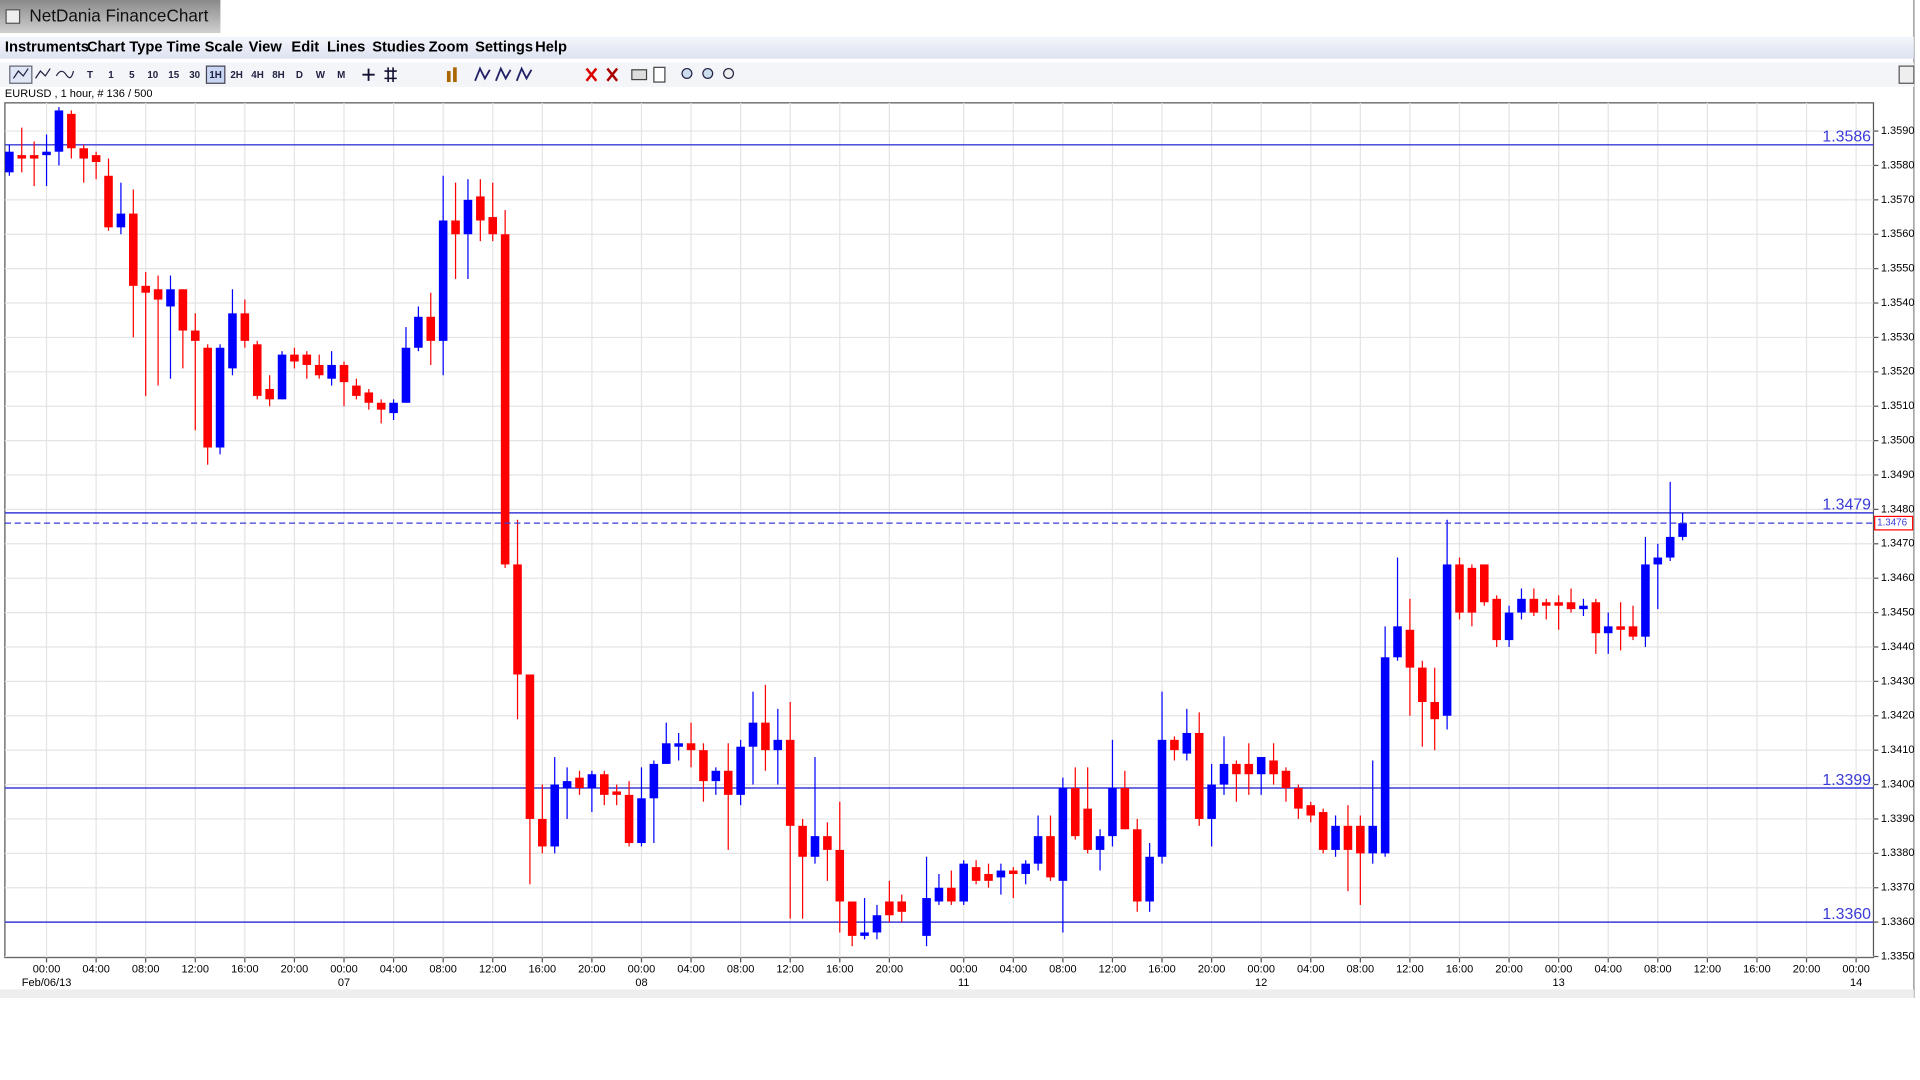 This screenshot has width=1920, height=1080. I want to click on menu-item: Zoom, so click(449, 48).